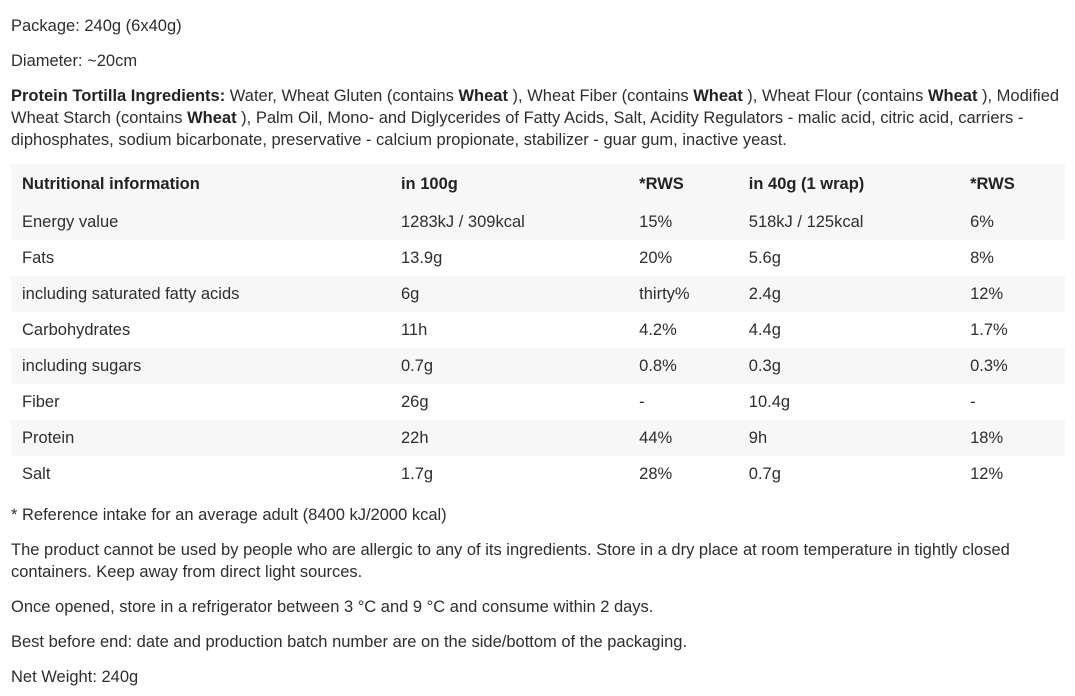 The height and width of the screenshot is (696, 1075). Describe the element at coordinates (111, 184) in the screenshot. I see `table-header-cell: Nutritional information` at that location.